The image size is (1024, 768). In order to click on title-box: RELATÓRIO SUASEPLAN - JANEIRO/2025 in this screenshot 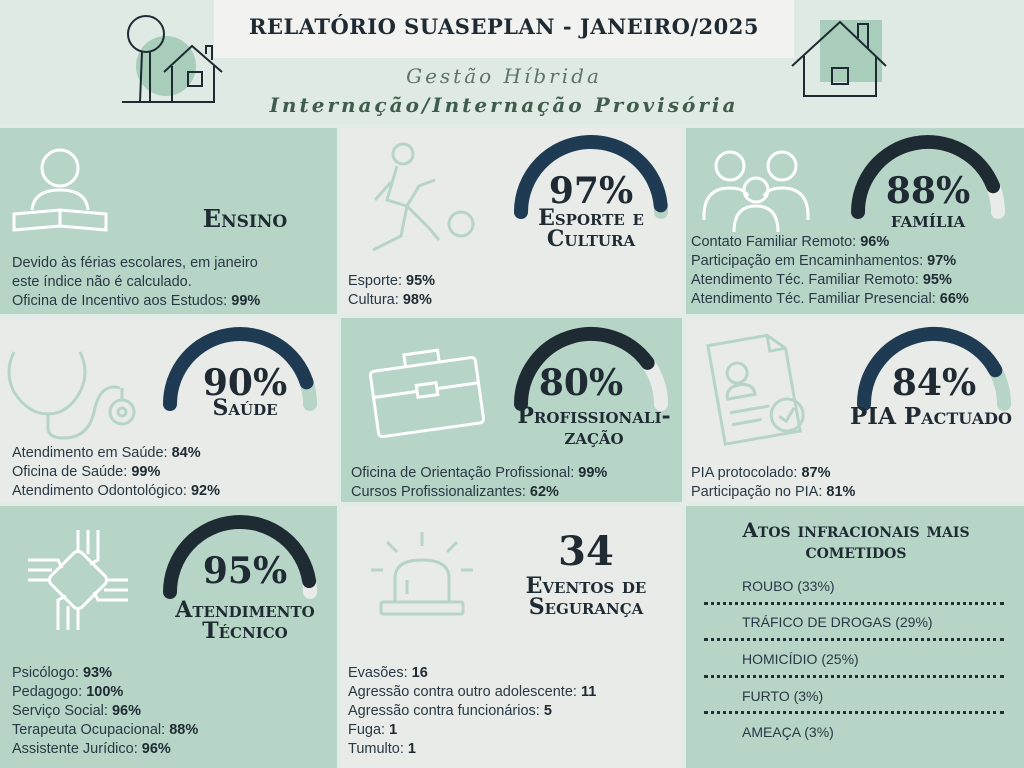, I will do `click(504, 29)`.